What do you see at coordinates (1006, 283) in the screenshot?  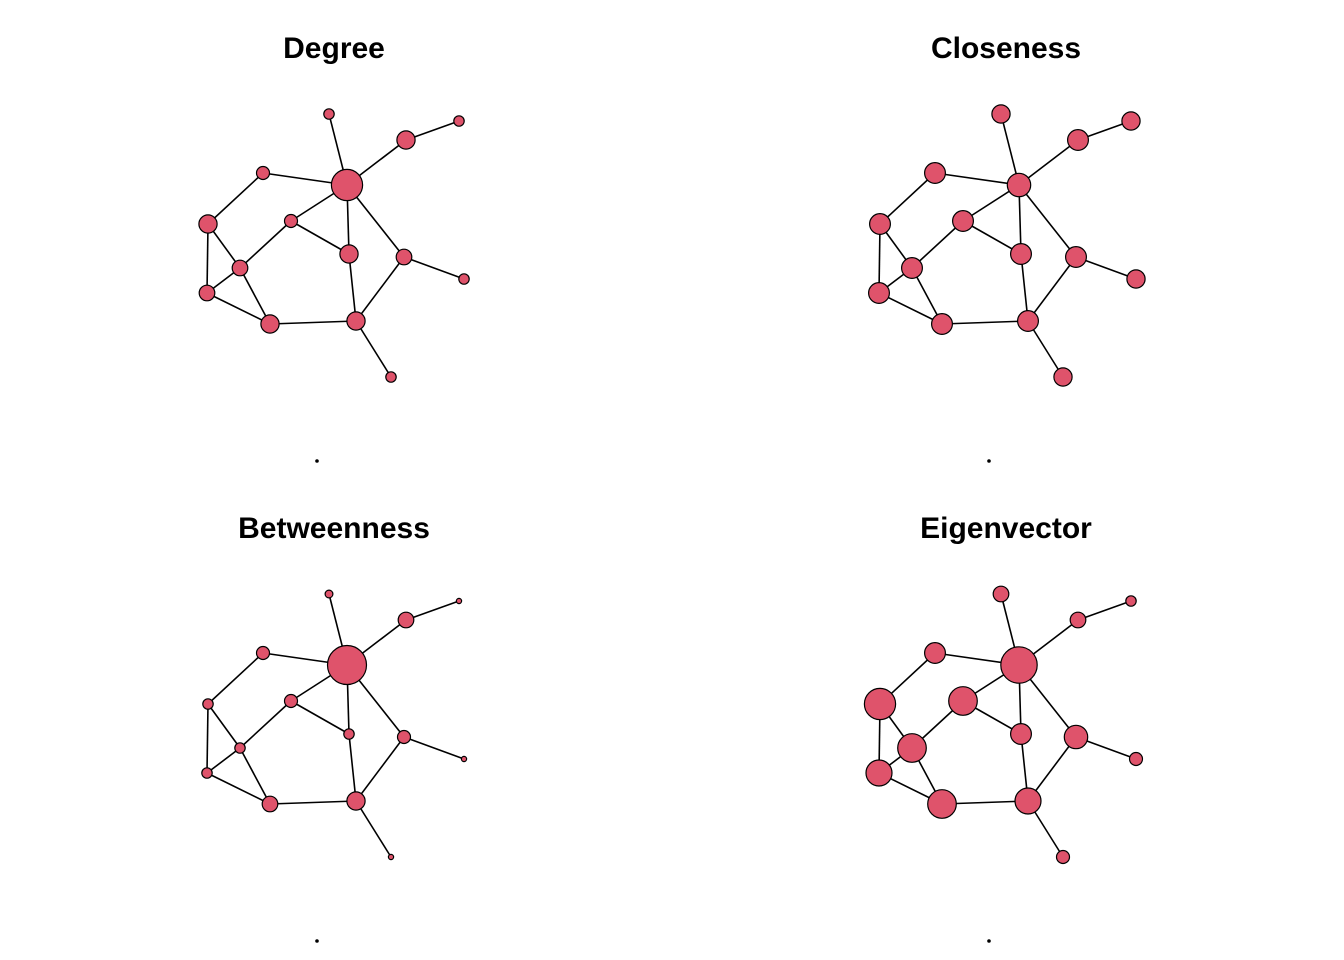 I see `graph-closeness` at bounding box center [1006, 283].